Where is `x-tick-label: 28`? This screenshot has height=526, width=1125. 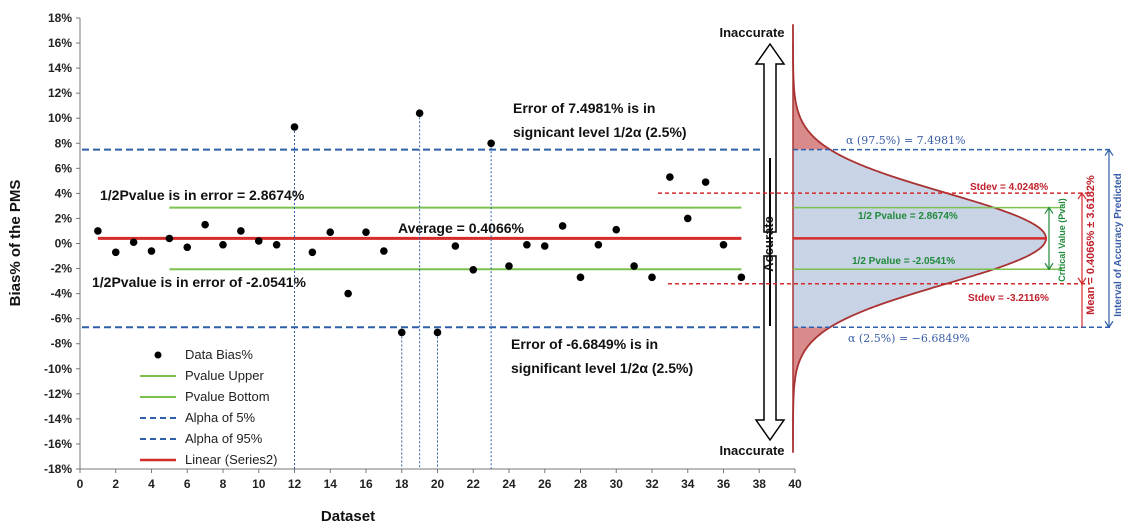
x-tick-label: 28 is located at coordinates (581, 484).